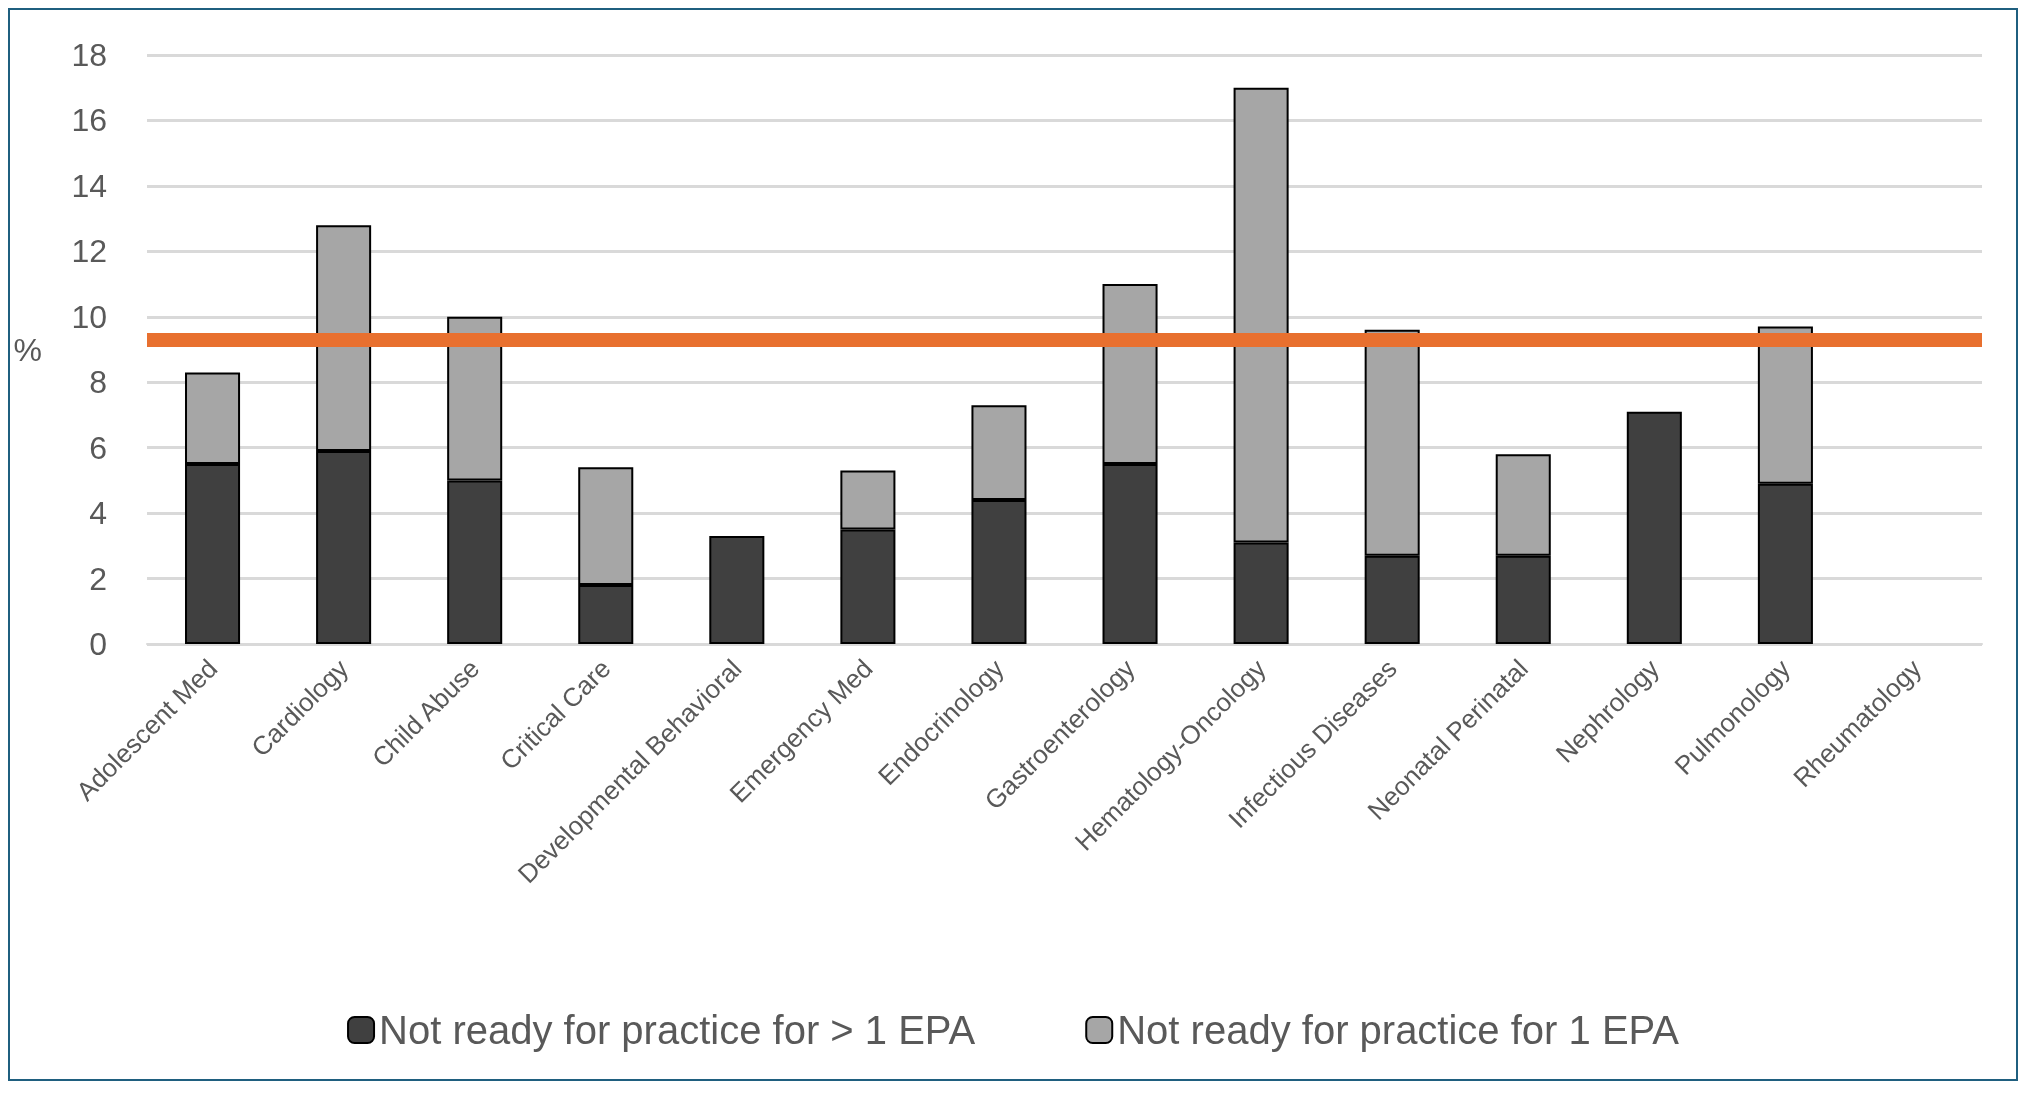 The image size is (2030, 1093). Describe the element at coordinates (98, 382) in the screenshot. I see `y-tick-label: 8` at that location.